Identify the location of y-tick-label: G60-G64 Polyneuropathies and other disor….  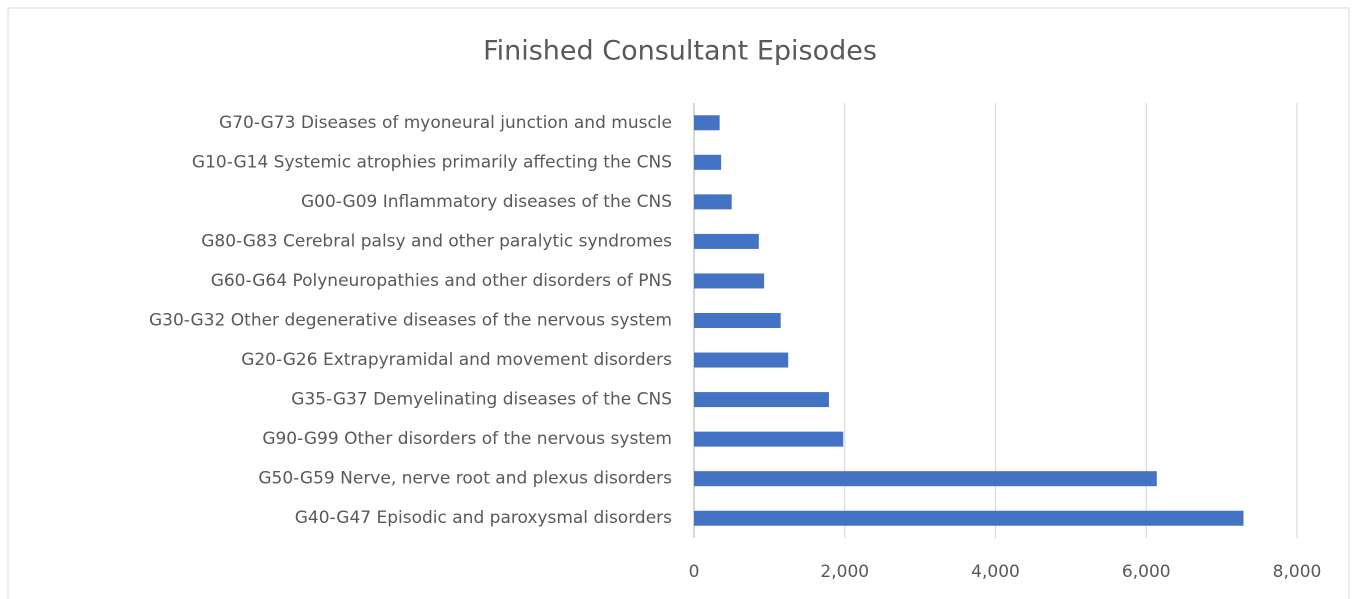
(441, 281).